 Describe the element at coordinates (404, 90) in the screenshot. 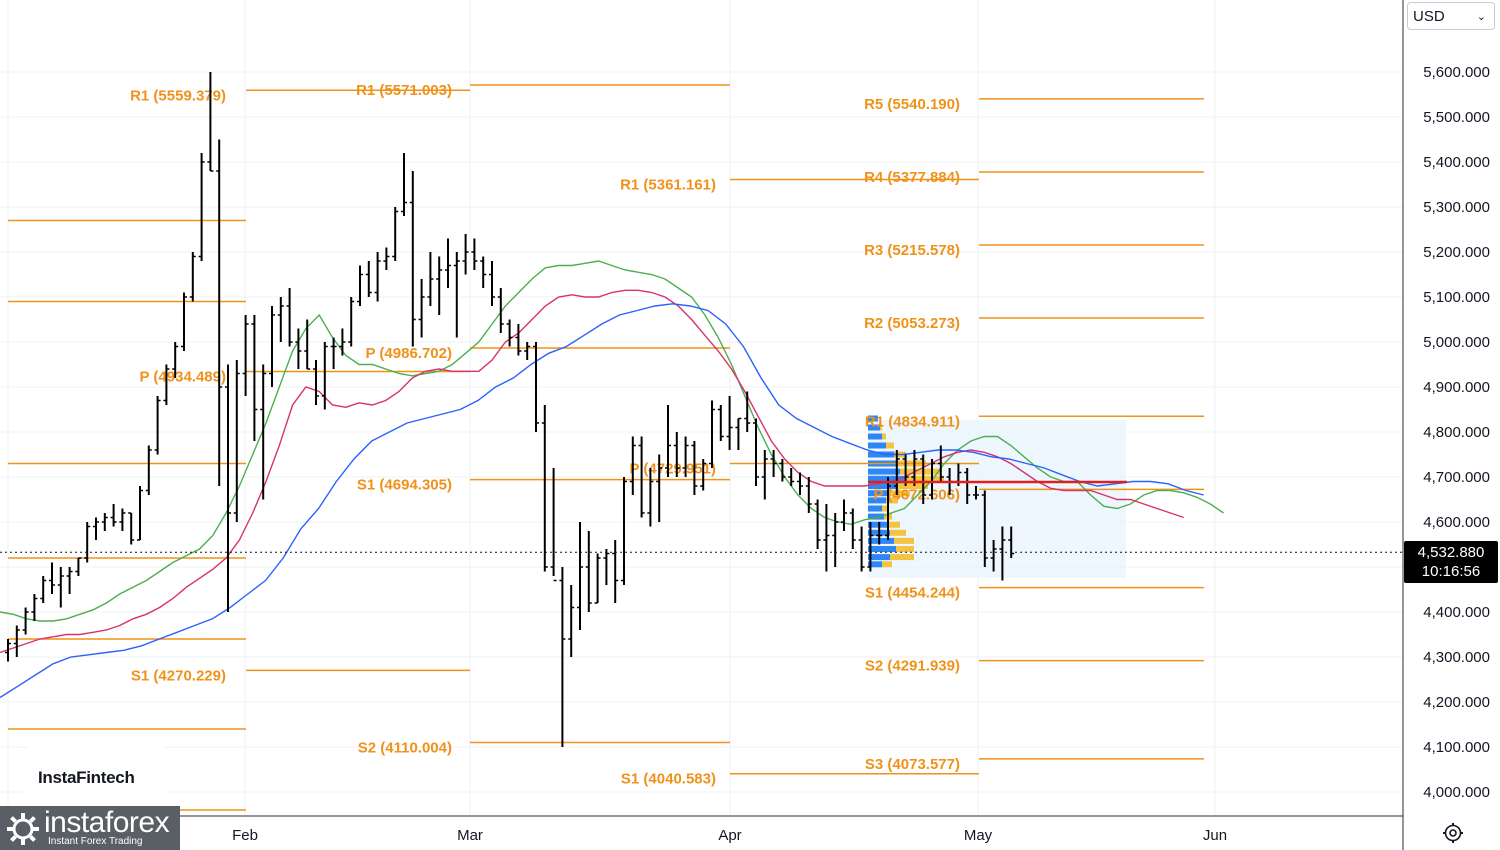

I see `pivot-label: R1 (5571.003)` at that location.